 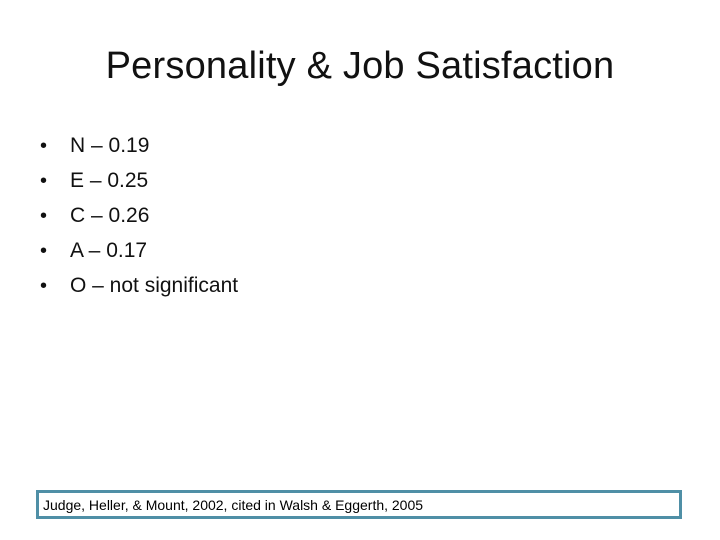 I want to click on bullet-item-o: • O – not significant, so click(x=139, y=285).